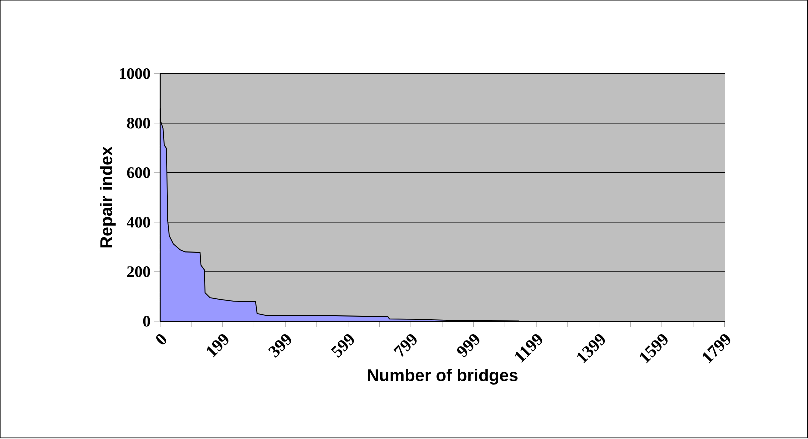  I want to click on y-tick-label: 600, so click(138, 173).